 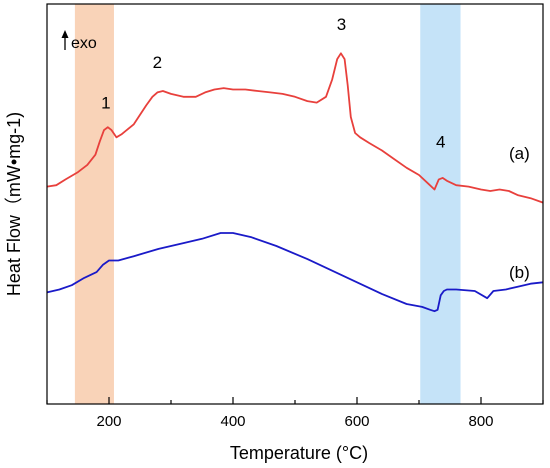 I want to click on x-axis-label: Temperature (°C), so click(x=299, y=453).